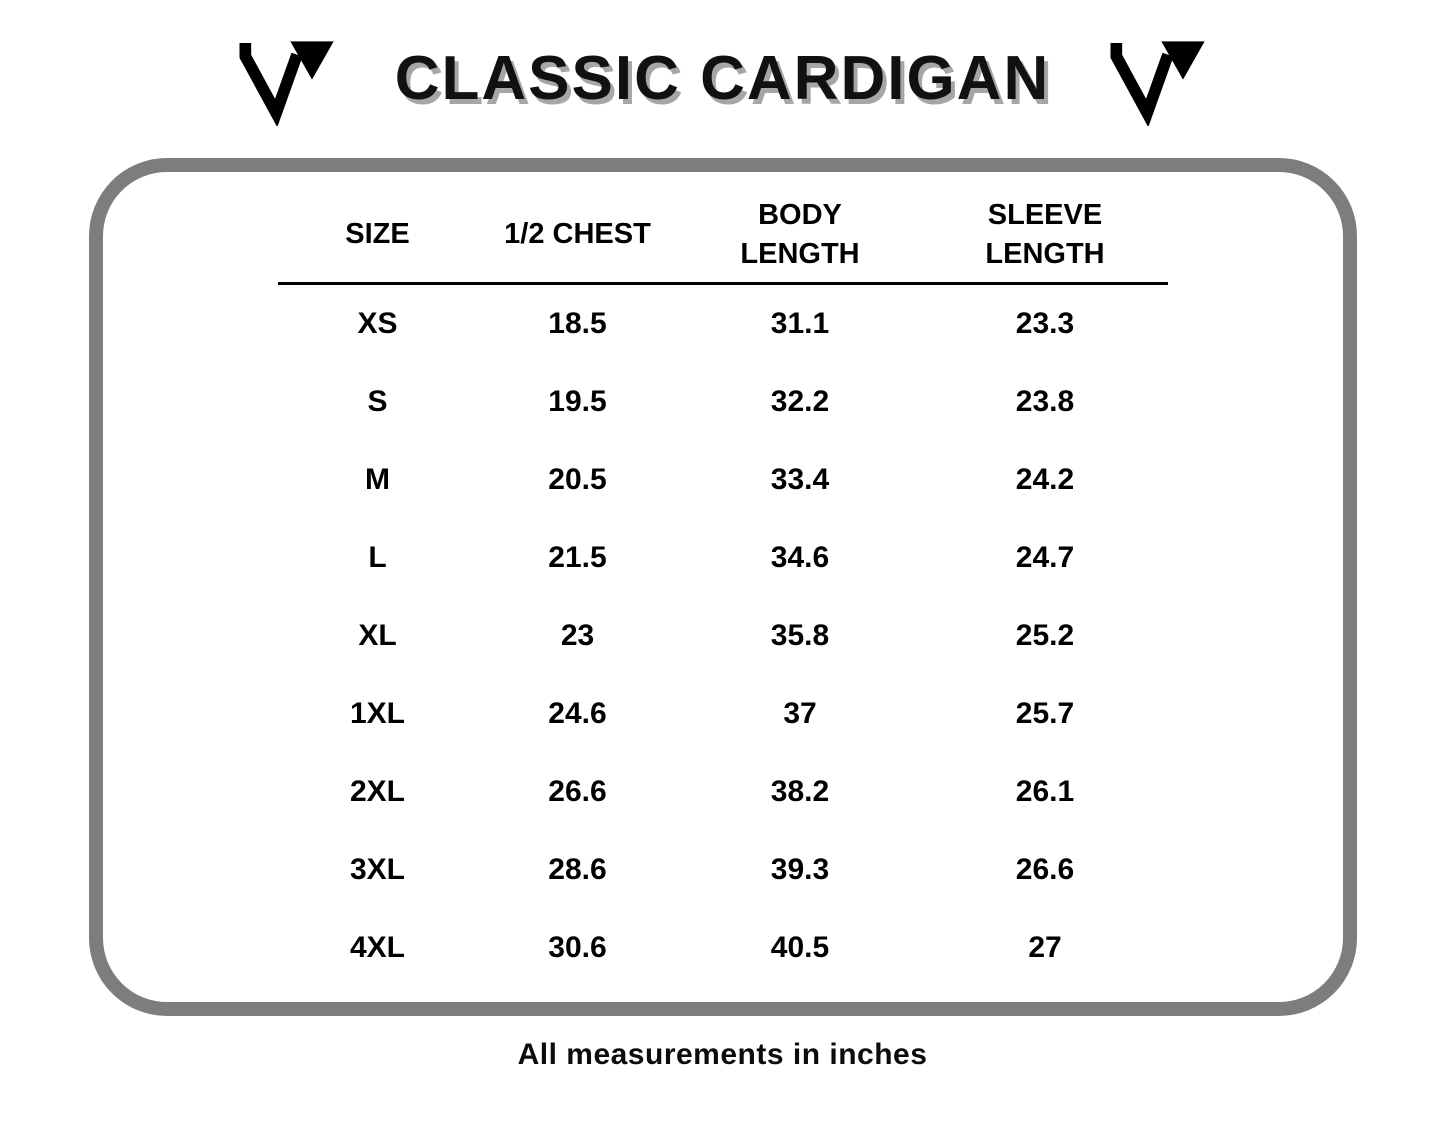 The image size is (1445, 1140). I want to click on table-row: 2XL 26.6 38.2 26.1, so click(723, 792).